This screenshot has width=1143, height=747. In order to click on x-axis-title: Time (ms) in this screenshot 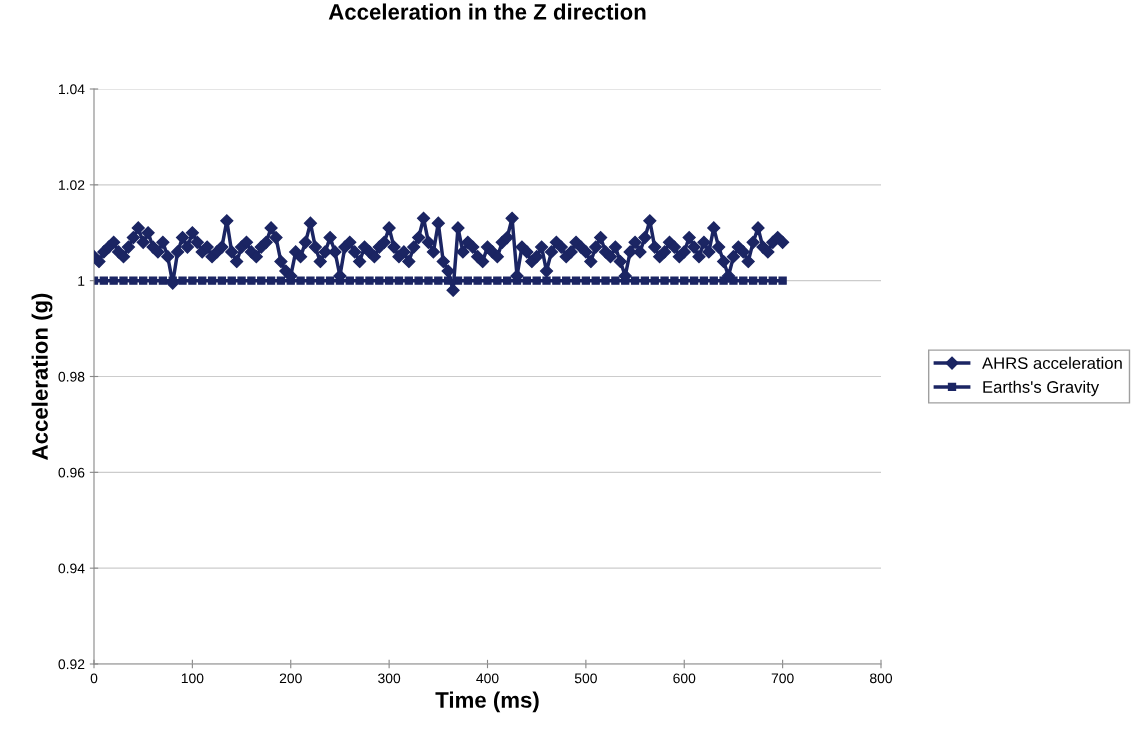, I will do `click(487, 702)`.